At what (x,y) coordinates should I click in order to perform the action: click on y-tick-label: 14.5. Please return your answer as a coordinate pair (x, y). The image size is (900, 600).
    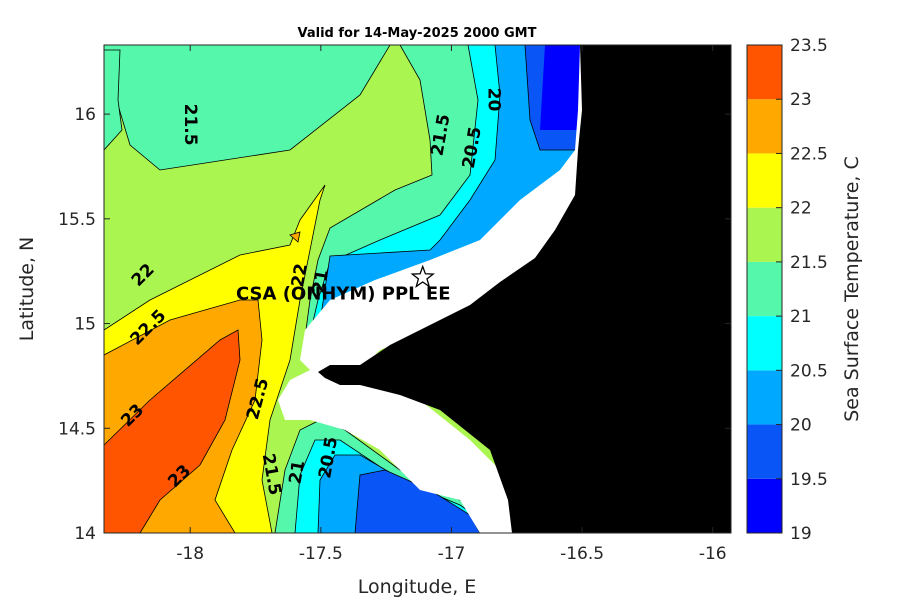
    Looking at the image, I should click on (77, 429).